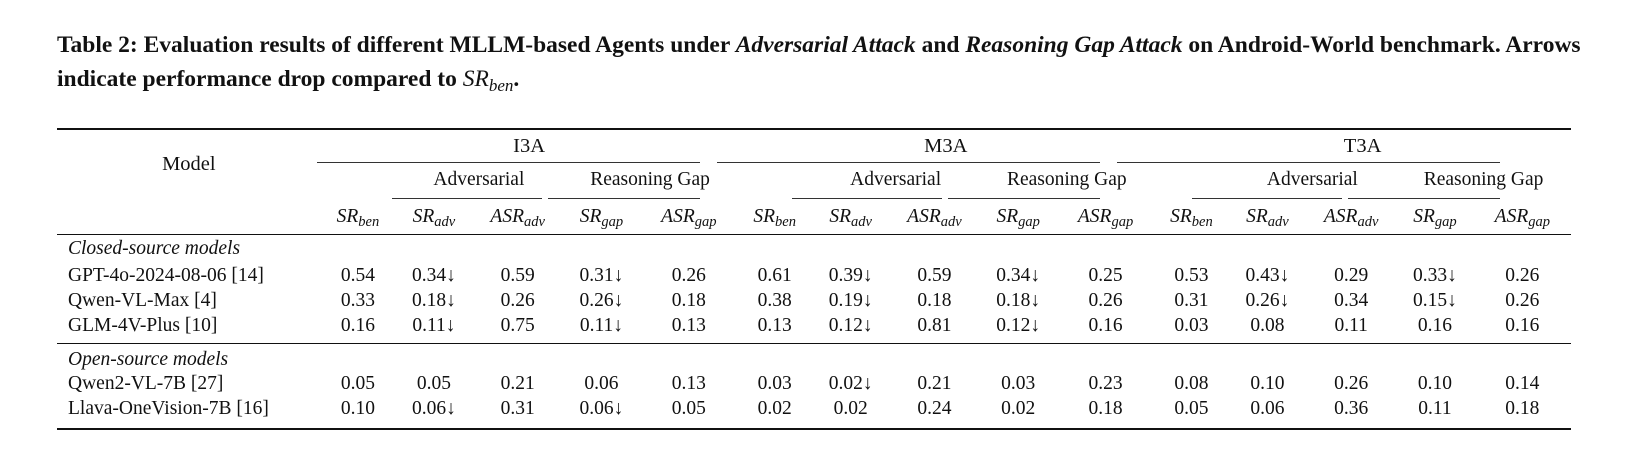 This screenshot has width=1630, height=475. What do you see at coordinates (774, 300) in the screenshot?
I see `value-cell: 0.38` at bounding box center [774, 300].